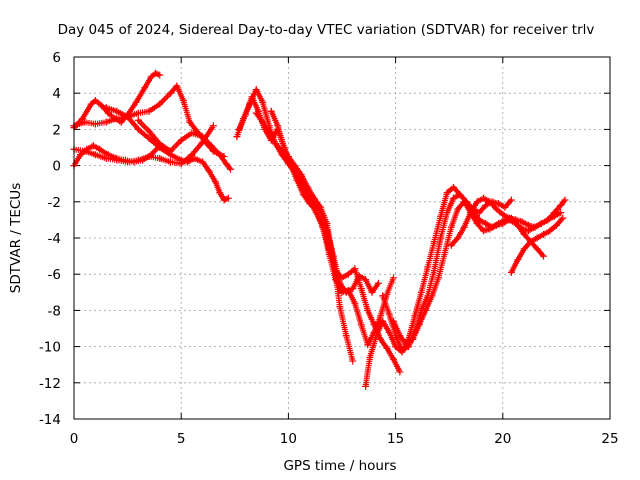 The image size is (640, 480). I want to click on y-tick-label: 2, so click(56, 130).